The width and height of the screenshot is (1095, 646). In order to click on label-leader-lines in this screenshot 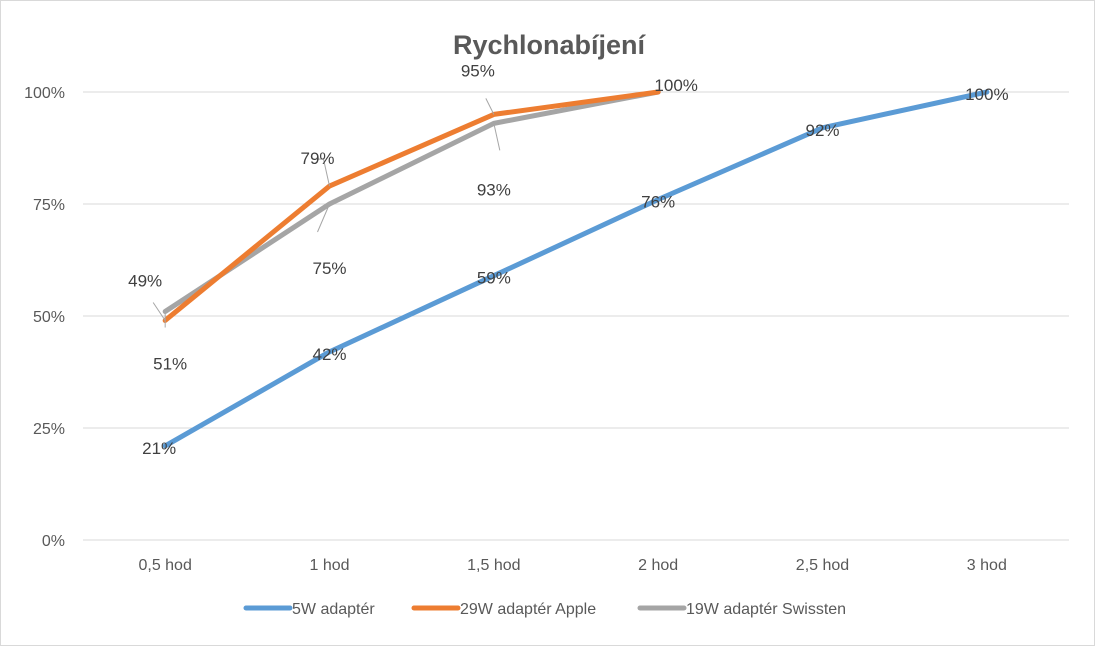, I will do `click(326, 213)`.